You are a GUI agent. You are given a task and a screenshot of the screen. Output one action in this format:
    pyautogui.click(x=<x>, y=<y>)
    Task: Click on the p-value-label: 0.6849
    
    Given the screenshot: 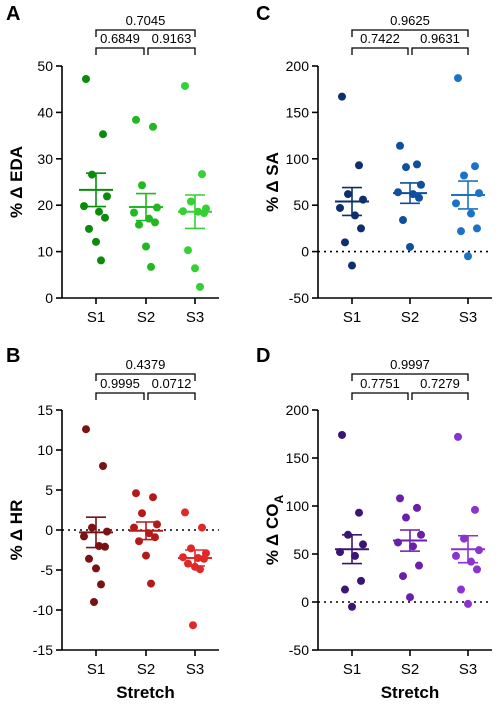 What is the action you would take?
    pyautogui.click(x=120, y=38)
    